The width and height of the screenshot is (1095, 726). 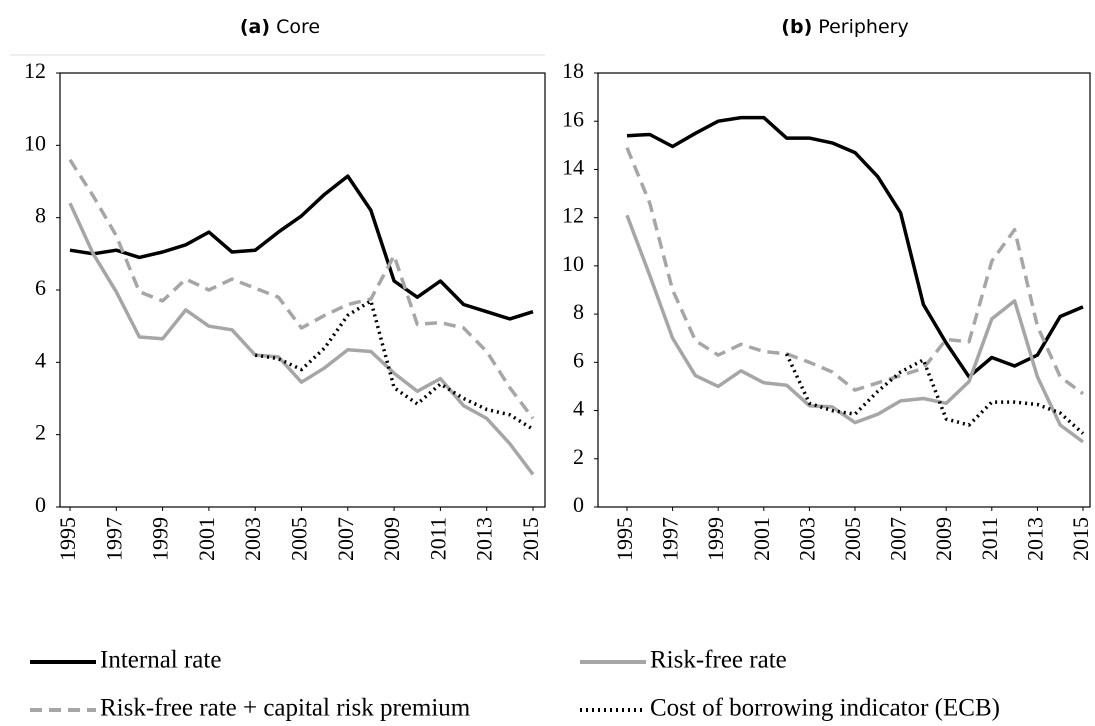 What do you see at coordinates (796, 27) in the screenshot?
I see `panel-label: (b)` at bounding box center [796, 27].